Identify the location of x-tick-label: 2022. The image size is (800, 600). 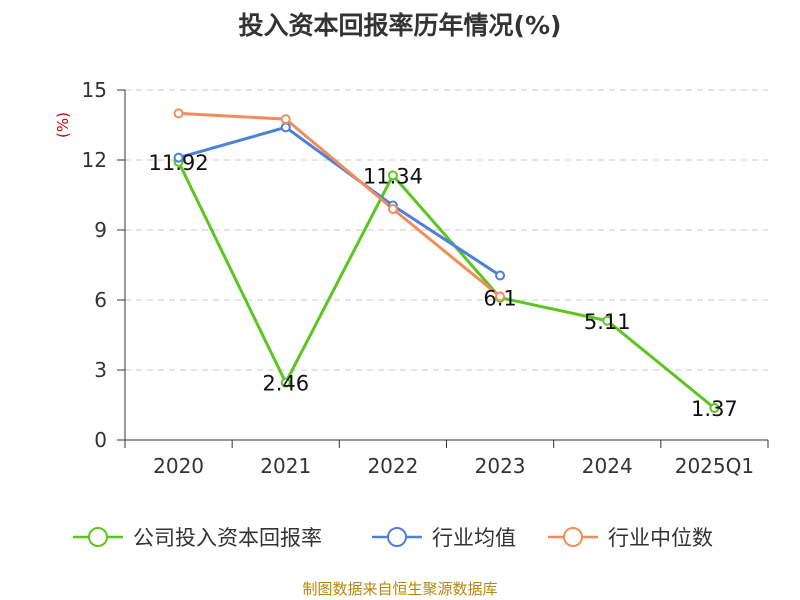
(392, 466).